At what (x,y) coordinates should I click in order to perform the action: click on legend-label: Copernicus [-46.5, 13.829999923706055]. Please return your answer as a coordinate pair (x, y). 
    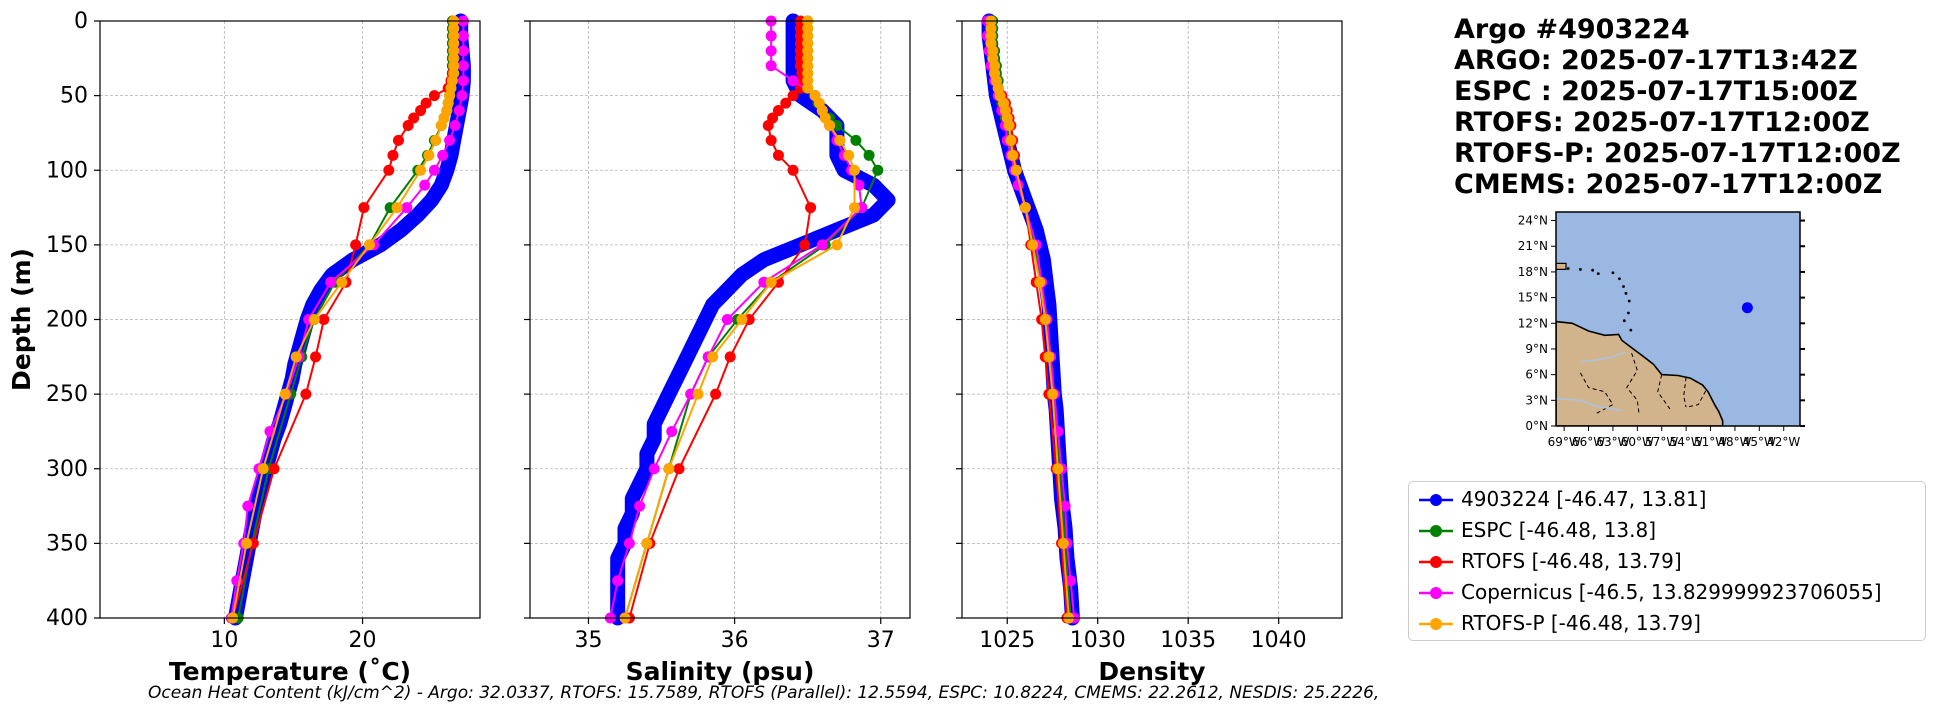
    Looking at the image, I should click on (1671, 592).